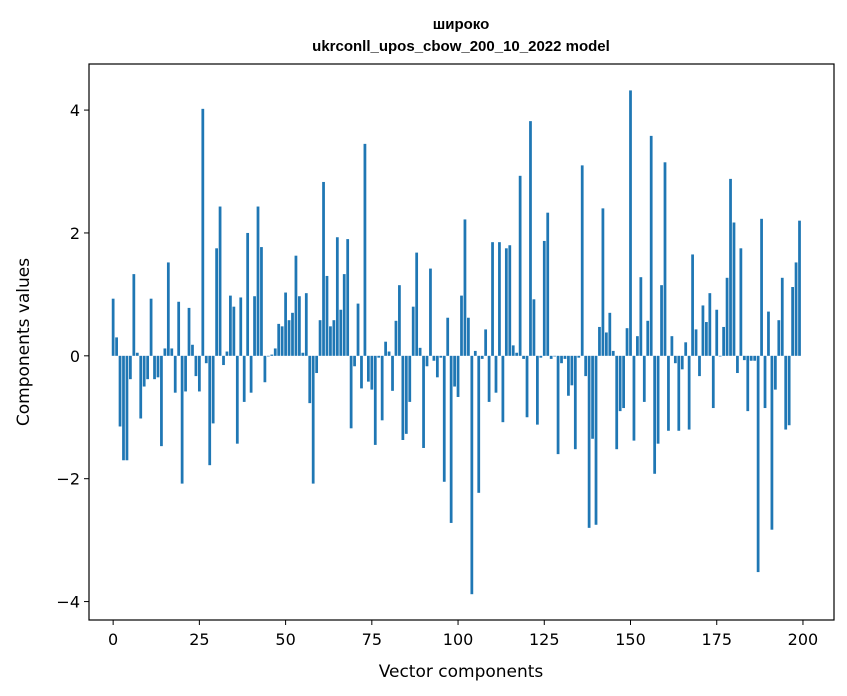 The width and height of the screenshot is (847, 696). What do you see at coordinates (68, 602) in the screenshot?
I see `y-tick-label: −4` at bounding box center [68, 602].